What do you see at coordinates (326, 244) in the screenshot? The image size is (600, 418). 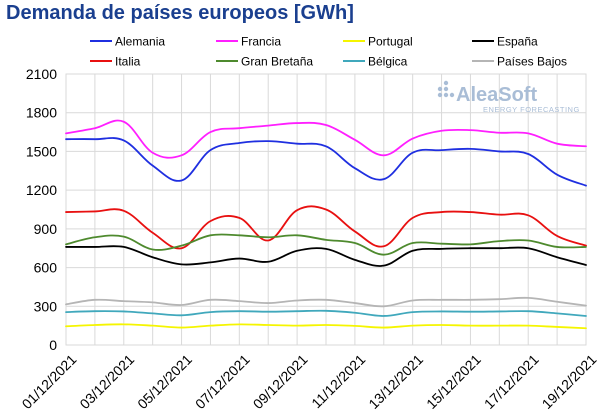 I see `series-line-gran-bretana` at bounding box center [326, 244].